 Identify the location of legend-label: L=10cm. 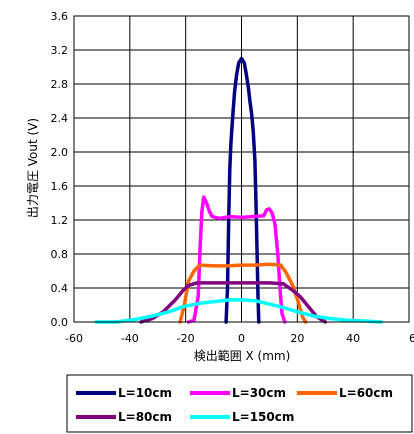
(145, 393).